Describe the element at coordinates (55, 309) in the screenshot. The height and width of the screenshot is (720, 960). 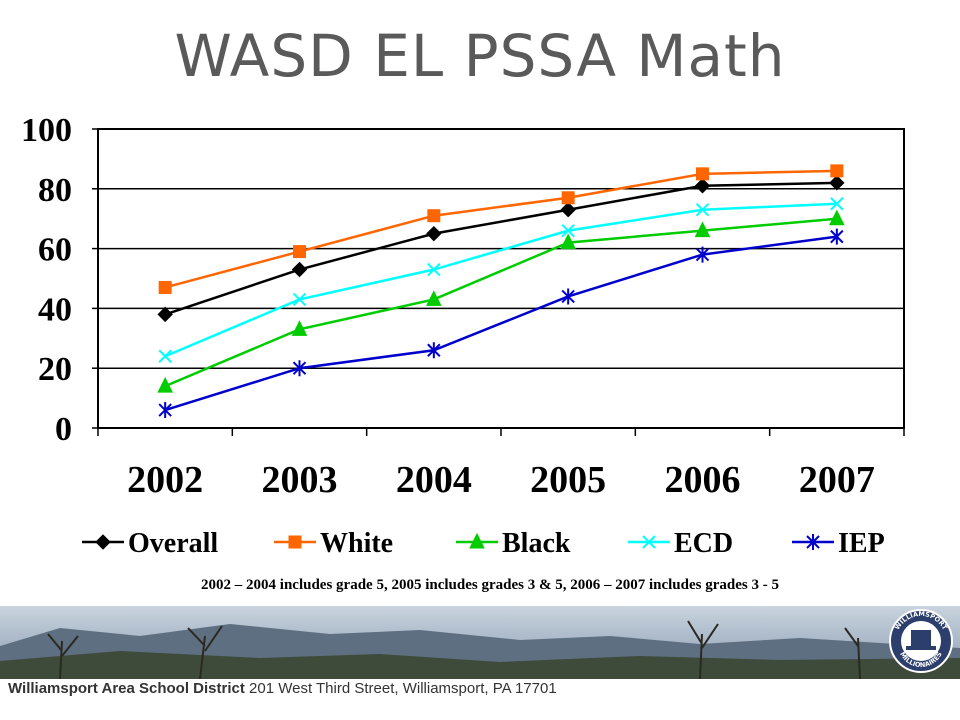
I see `y-tick-label: 40` at that location.